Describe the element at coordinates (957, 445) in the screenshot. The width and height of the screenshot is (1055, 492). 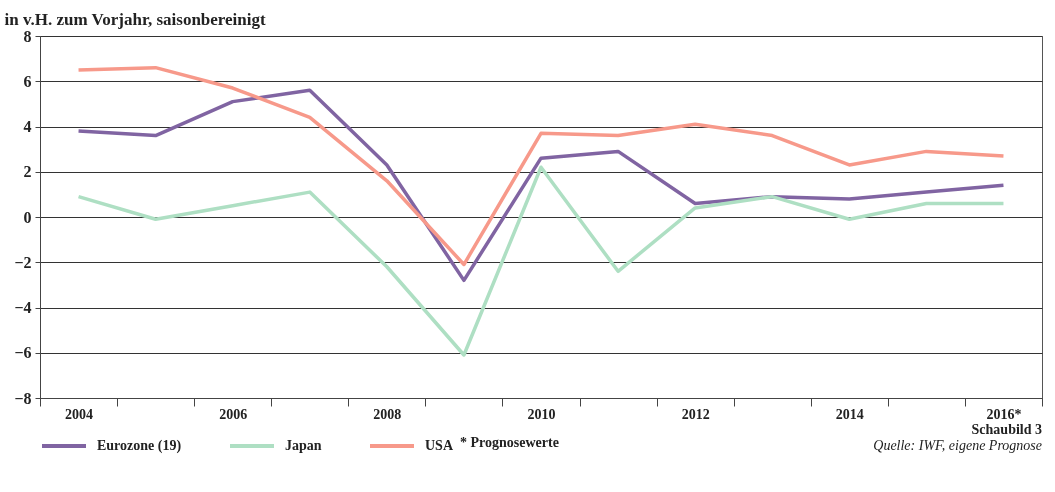
I see `source-note: Quelle: IWF, eigene Prognose` at that location.